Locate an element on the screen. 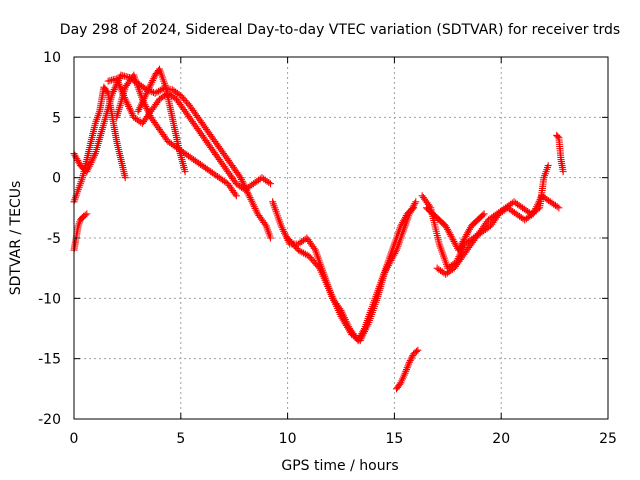 Image resolution: width=640 pixels, height=480 pixels. y-tick-label: -20 is located at coordinates (49, 420).